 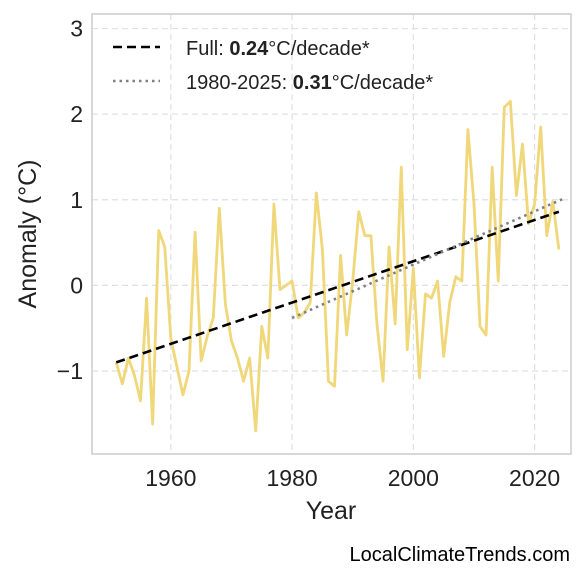 What do you see at coordinates (413, 478) in the screenshot?
I see `x-tick-label: 2000` at bounding box center [413, 478].